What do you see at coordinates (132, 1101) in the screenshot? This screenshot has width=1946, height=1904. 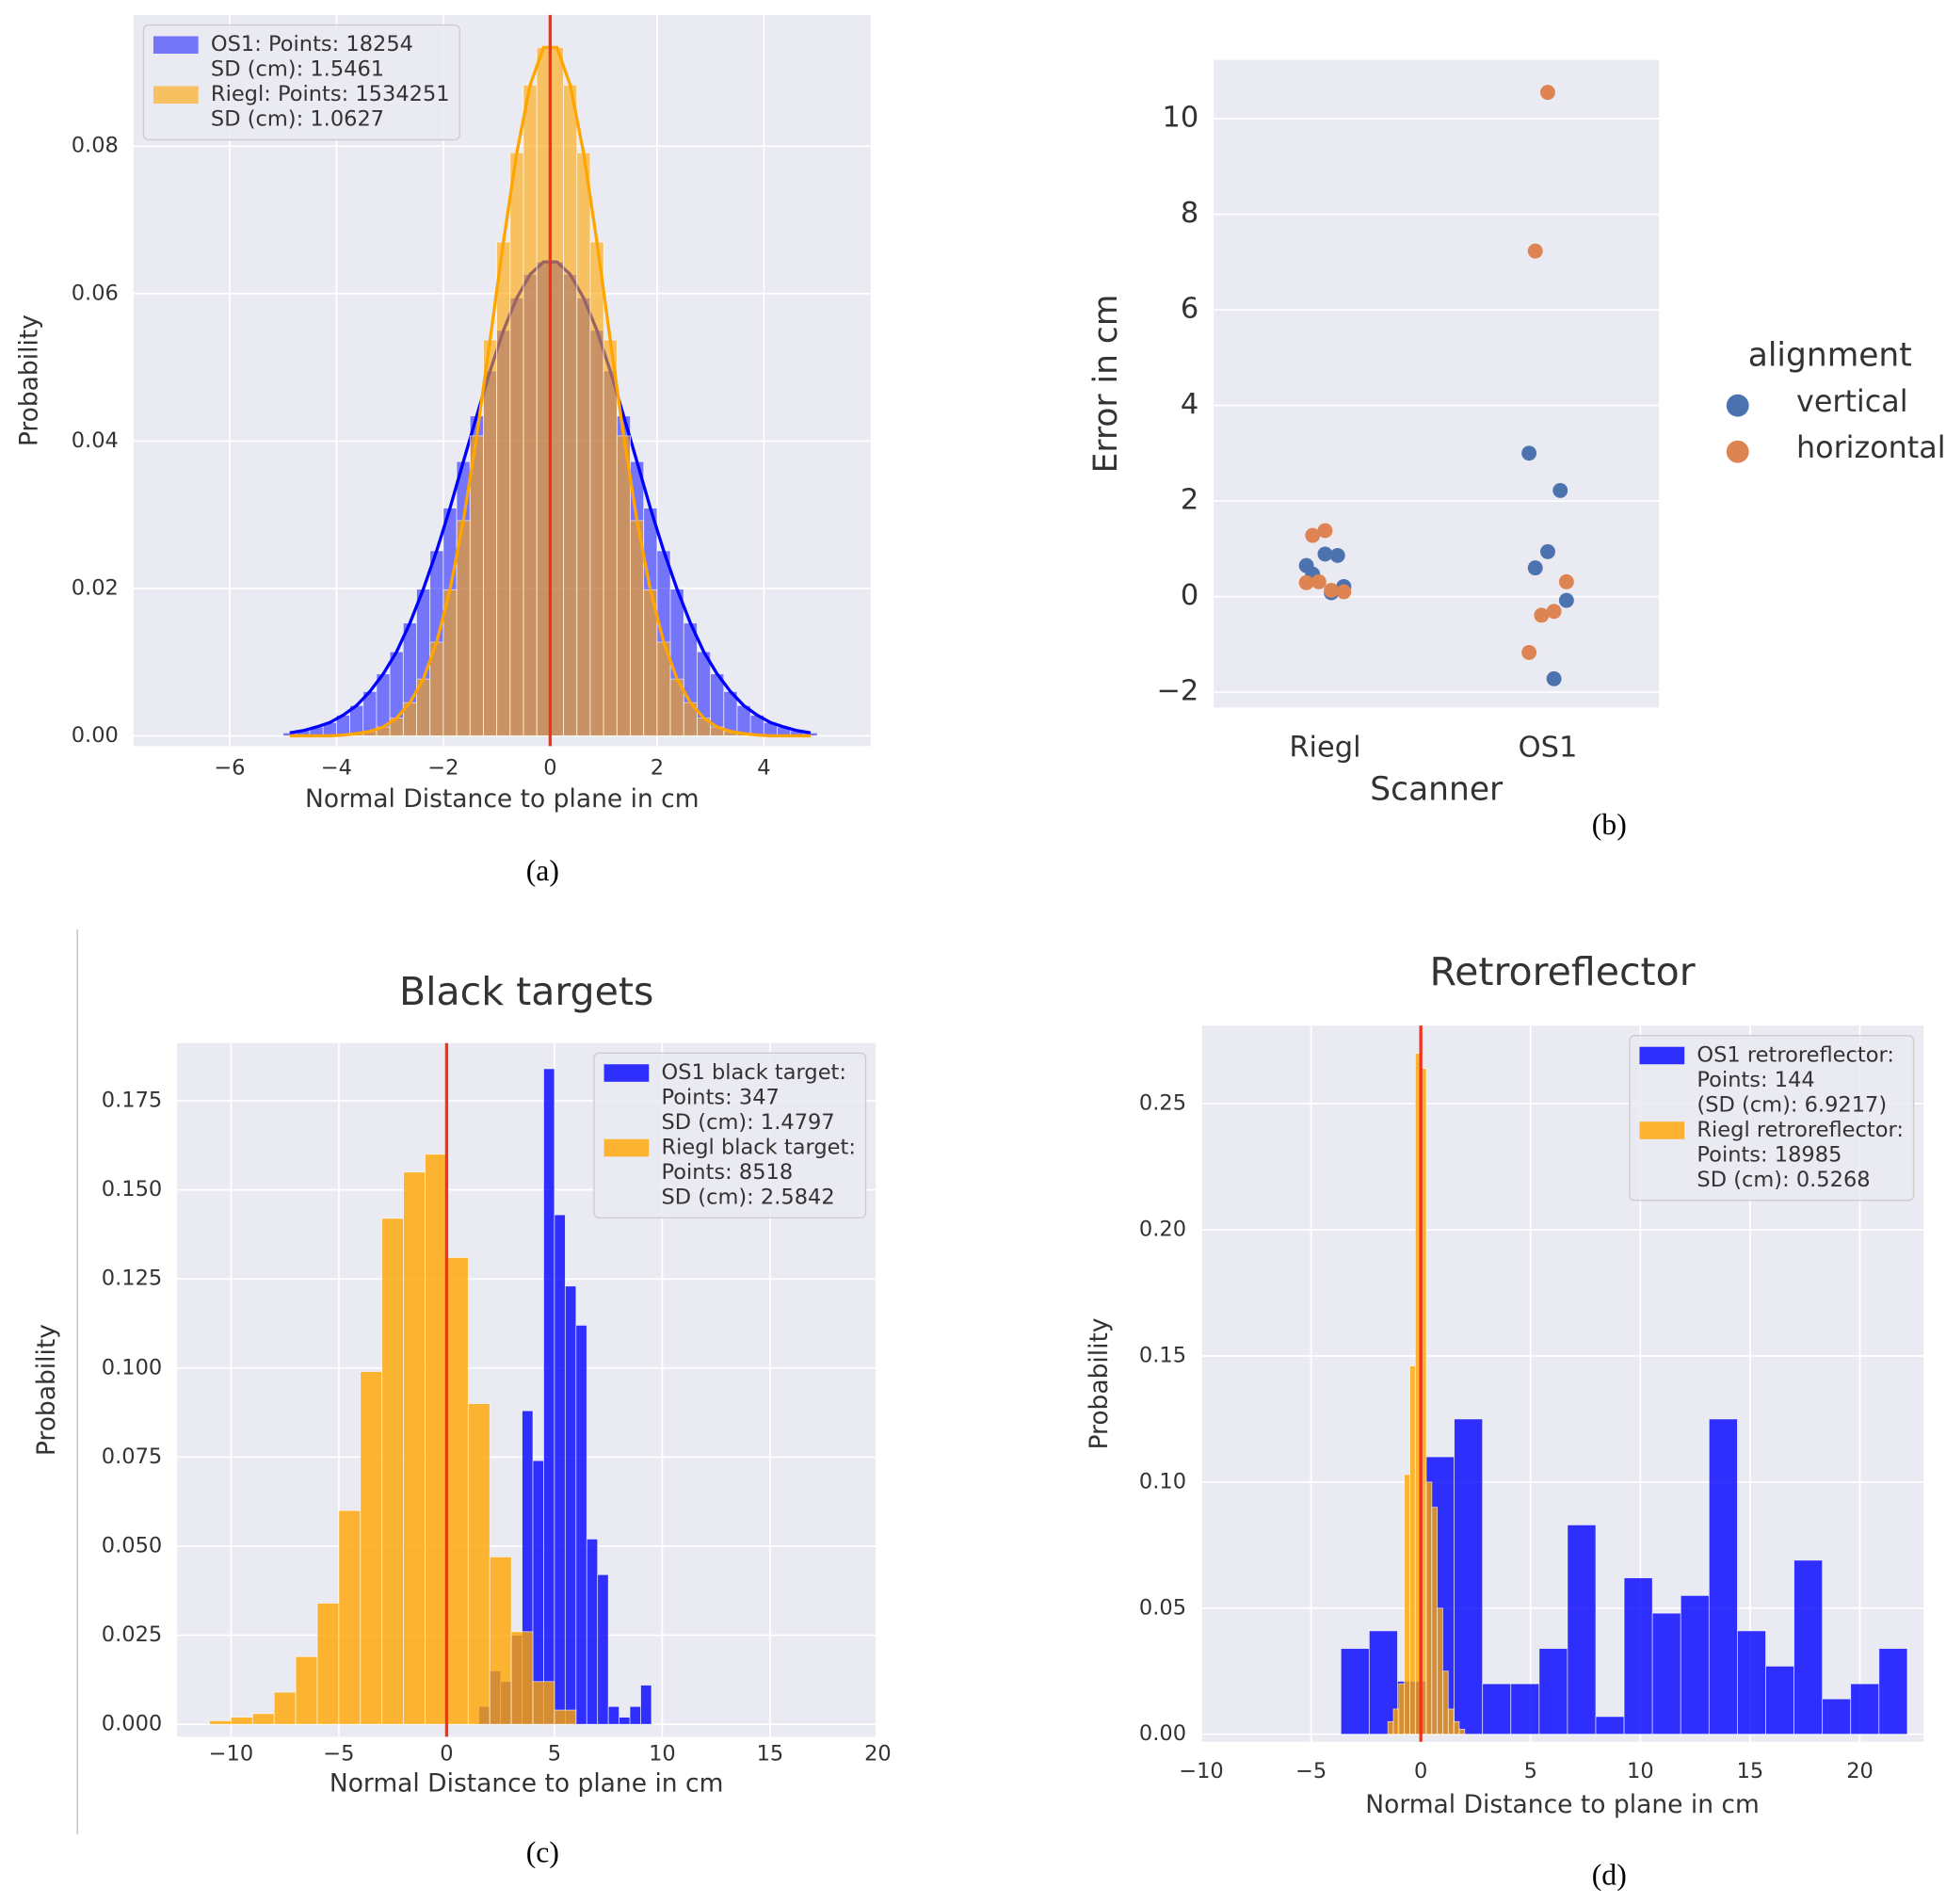 I see `y-tick-label: 0.175` at bounding box center [132, 1101].